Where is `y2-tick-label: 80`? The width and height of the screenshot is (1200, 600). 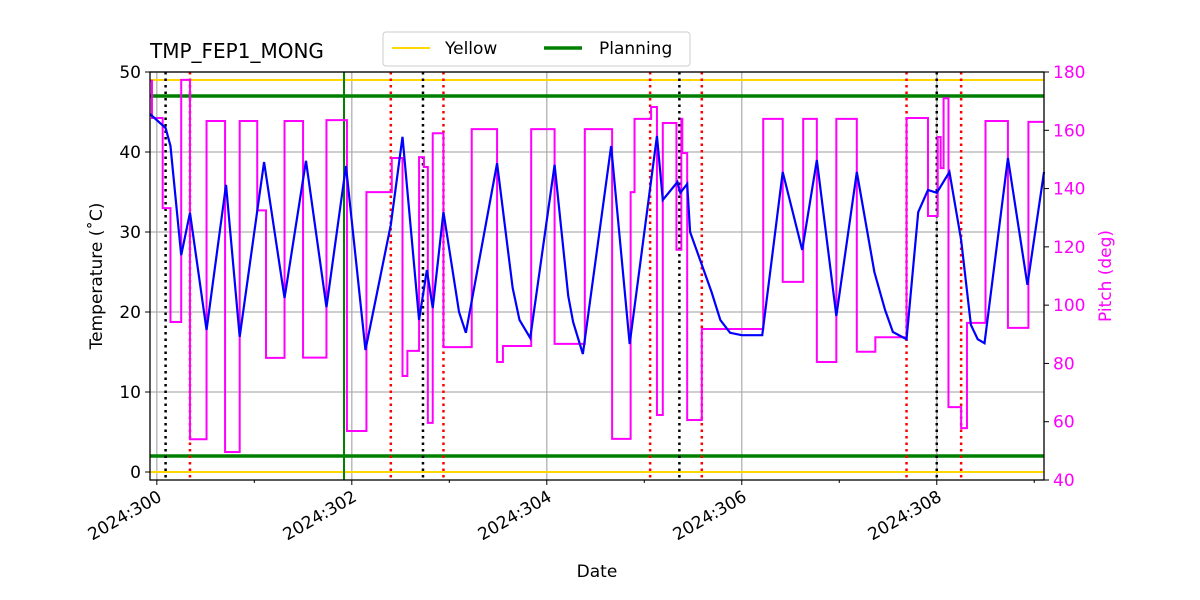 y2-tick-label: 80 is located at coordinates (1064, 364).